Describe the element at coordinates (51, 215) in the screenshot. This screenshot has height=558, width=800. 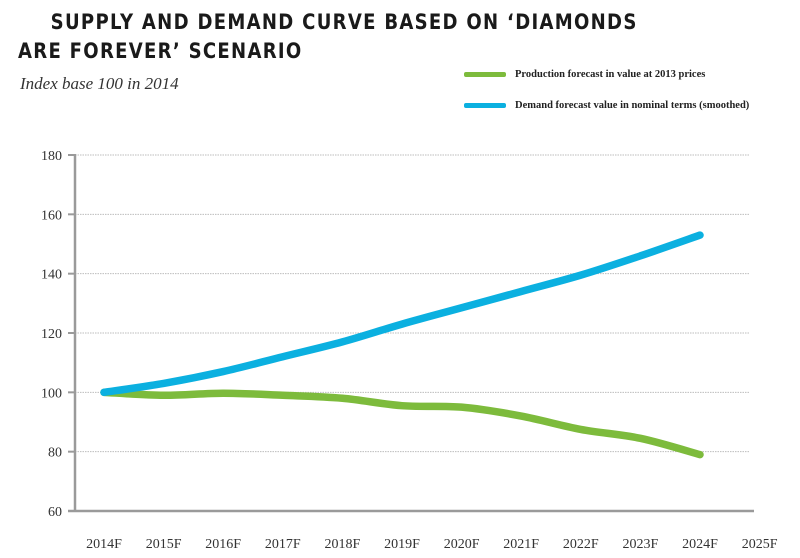
I see `y-tick-label: 160` at that location.